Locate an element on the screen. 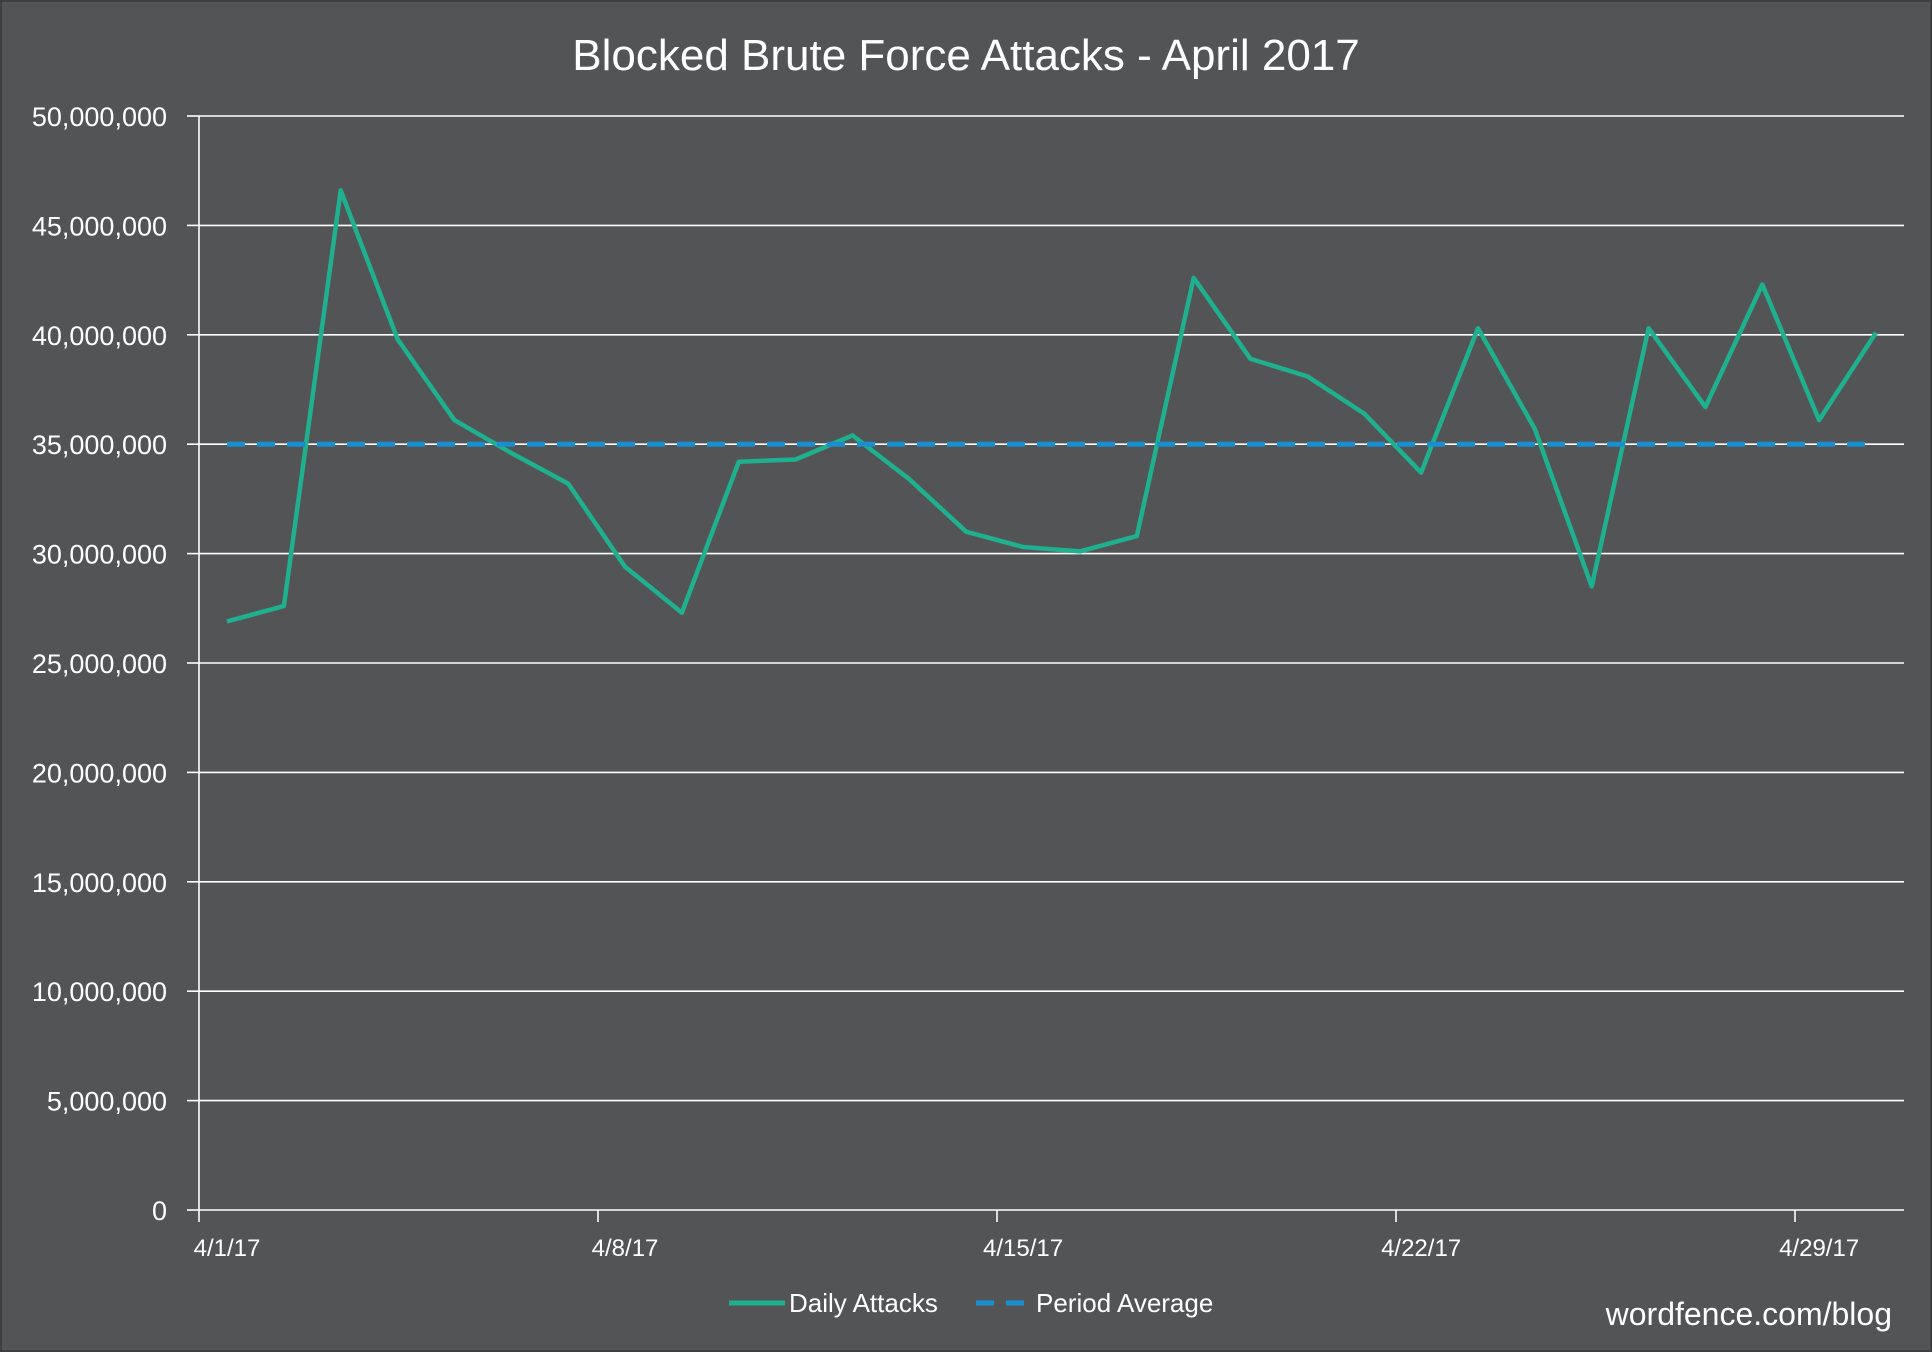 The height and width of the screenshot is (1352, 1932). x-tick-label: 4/15/17 is located at coordinates (1023, 1248).